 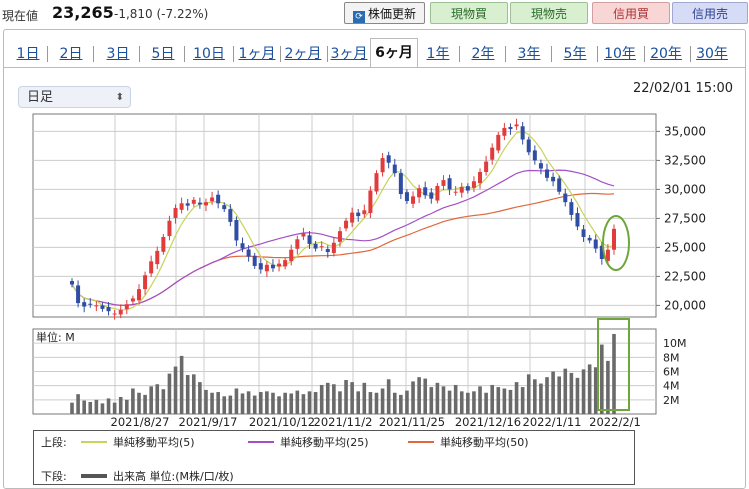 What do you see at coordinates (549, 13) in the screenshot?
I see `cash-sell-button: 現物売` at bounding box center [549, 13].